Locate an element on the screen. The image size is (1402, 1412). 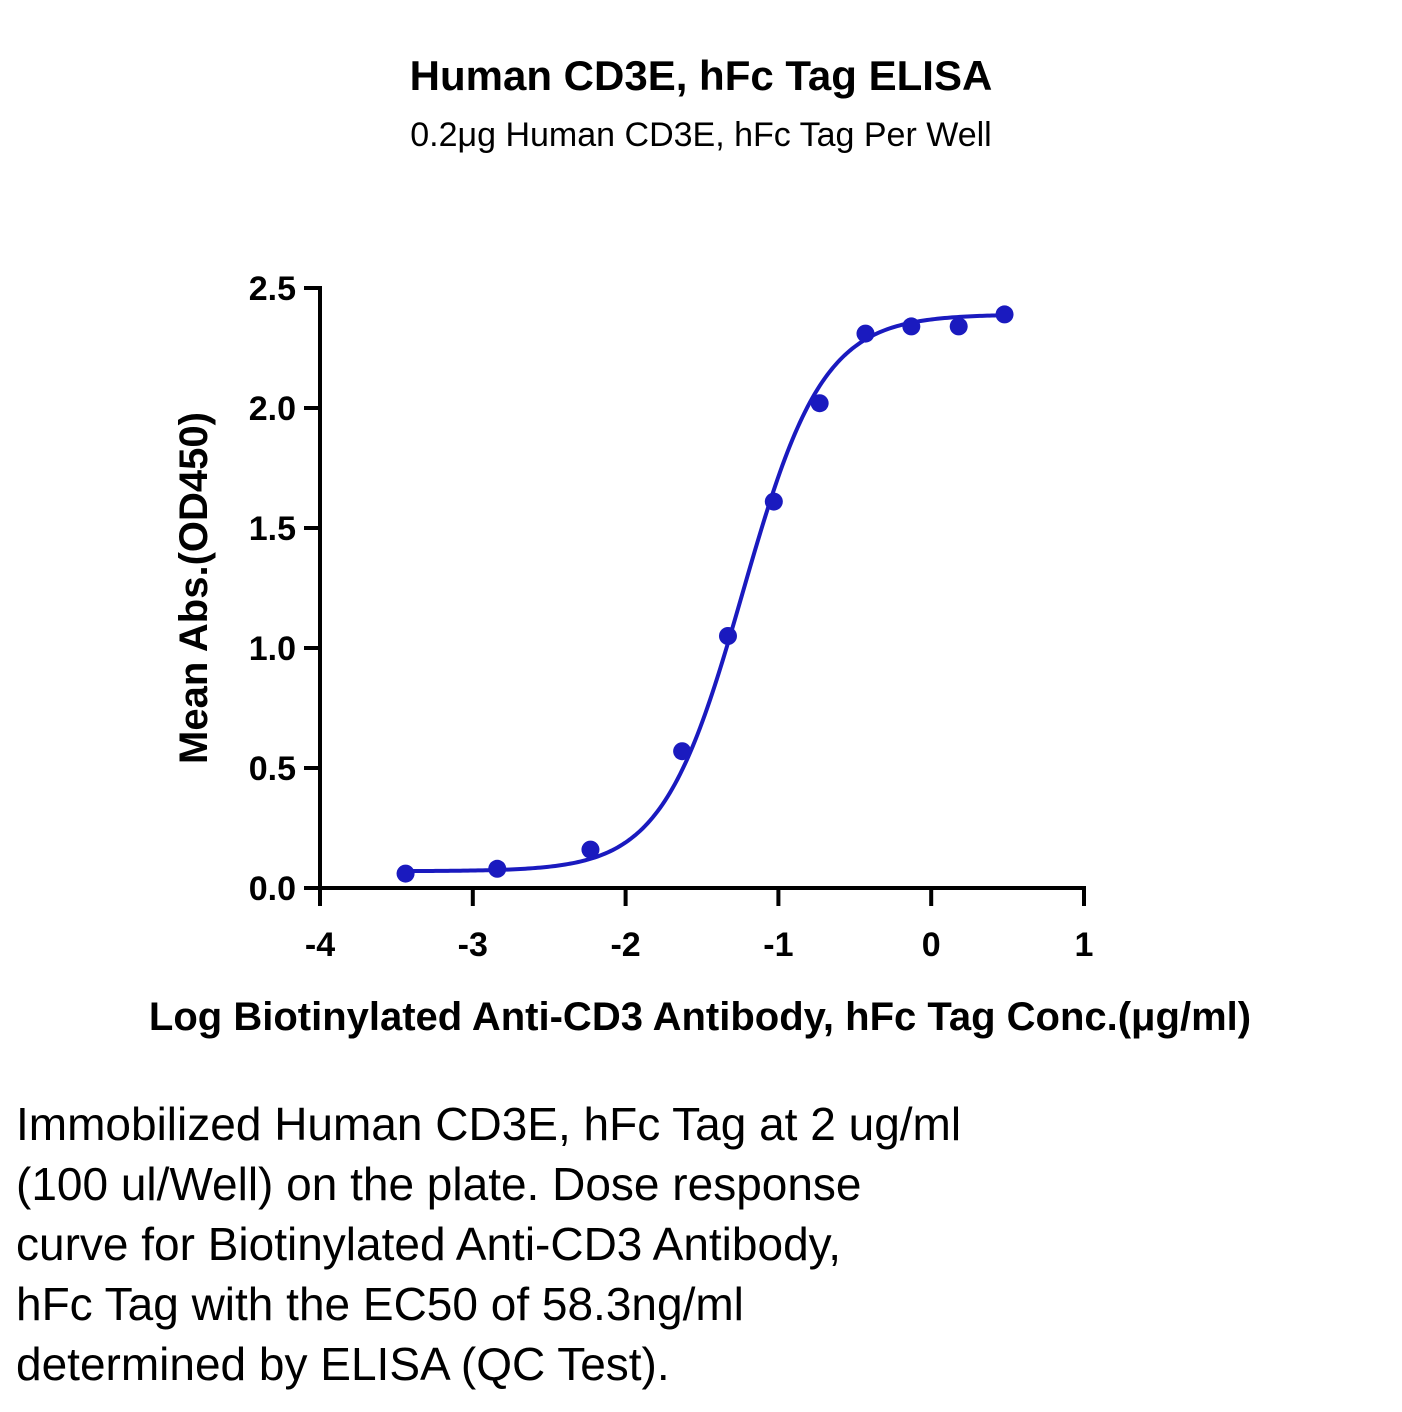
y-tick-label: 0.5 is located at coordinates (272, 769).